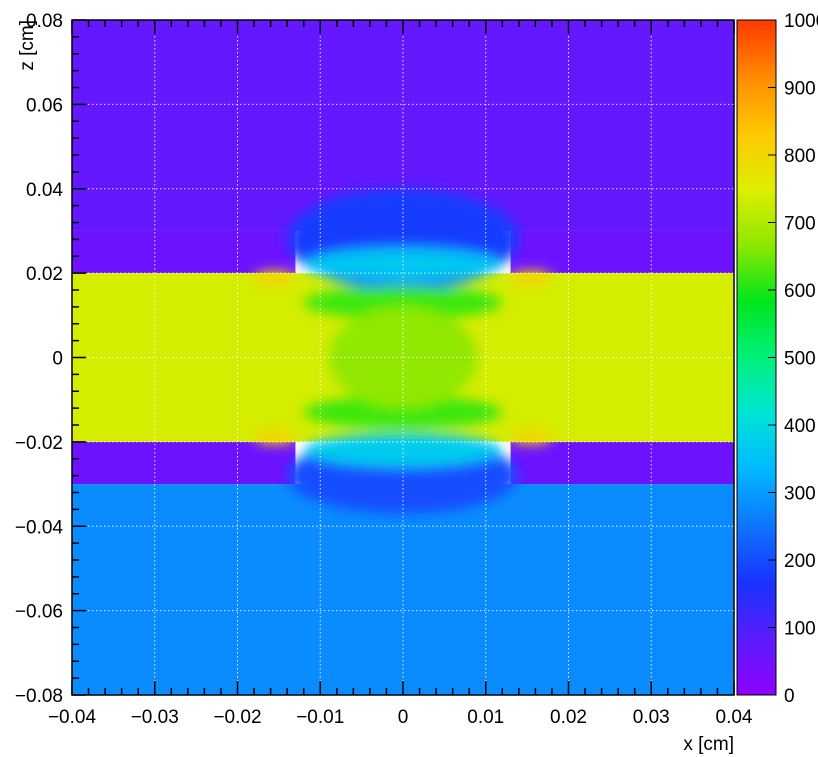 This screenshot has height=757, width=818. Describe the element at coordinates (44, 21) in the screenshot. I see `y-tick-label: 0.08` at that location.